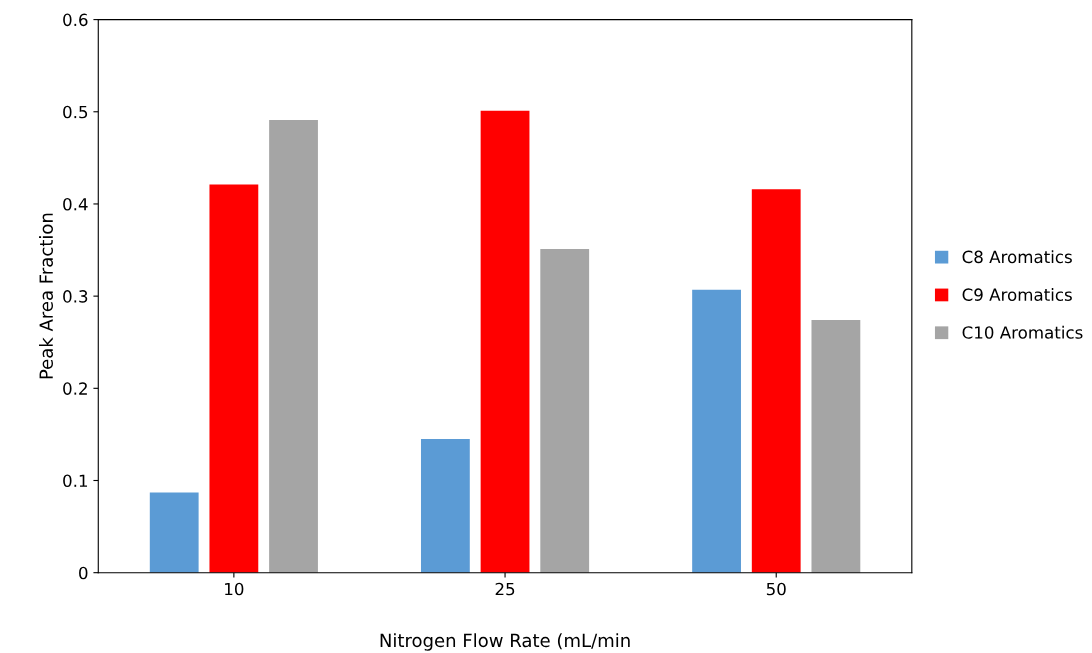  Describe the element at coordinates (234, 589) in the screenshot. I see `x-tick-label: 10` at that location.